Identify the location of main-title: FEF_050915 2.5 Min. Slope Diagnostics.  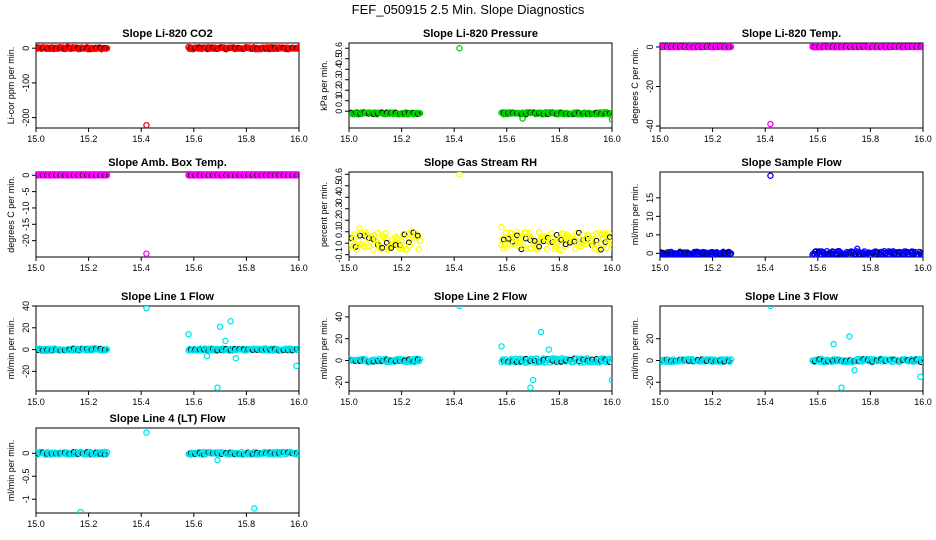
(468, 9).